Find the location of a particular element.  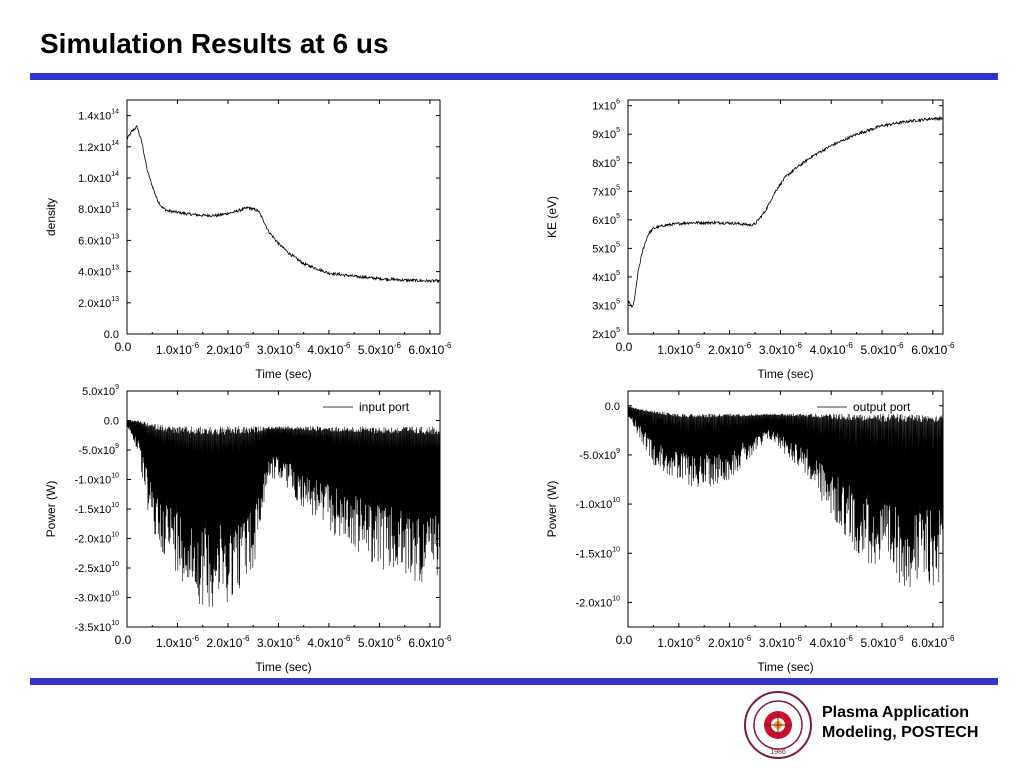

power-output-y-tick-label: -1.5x10¹⁰ is located at coordinates (598, 553).